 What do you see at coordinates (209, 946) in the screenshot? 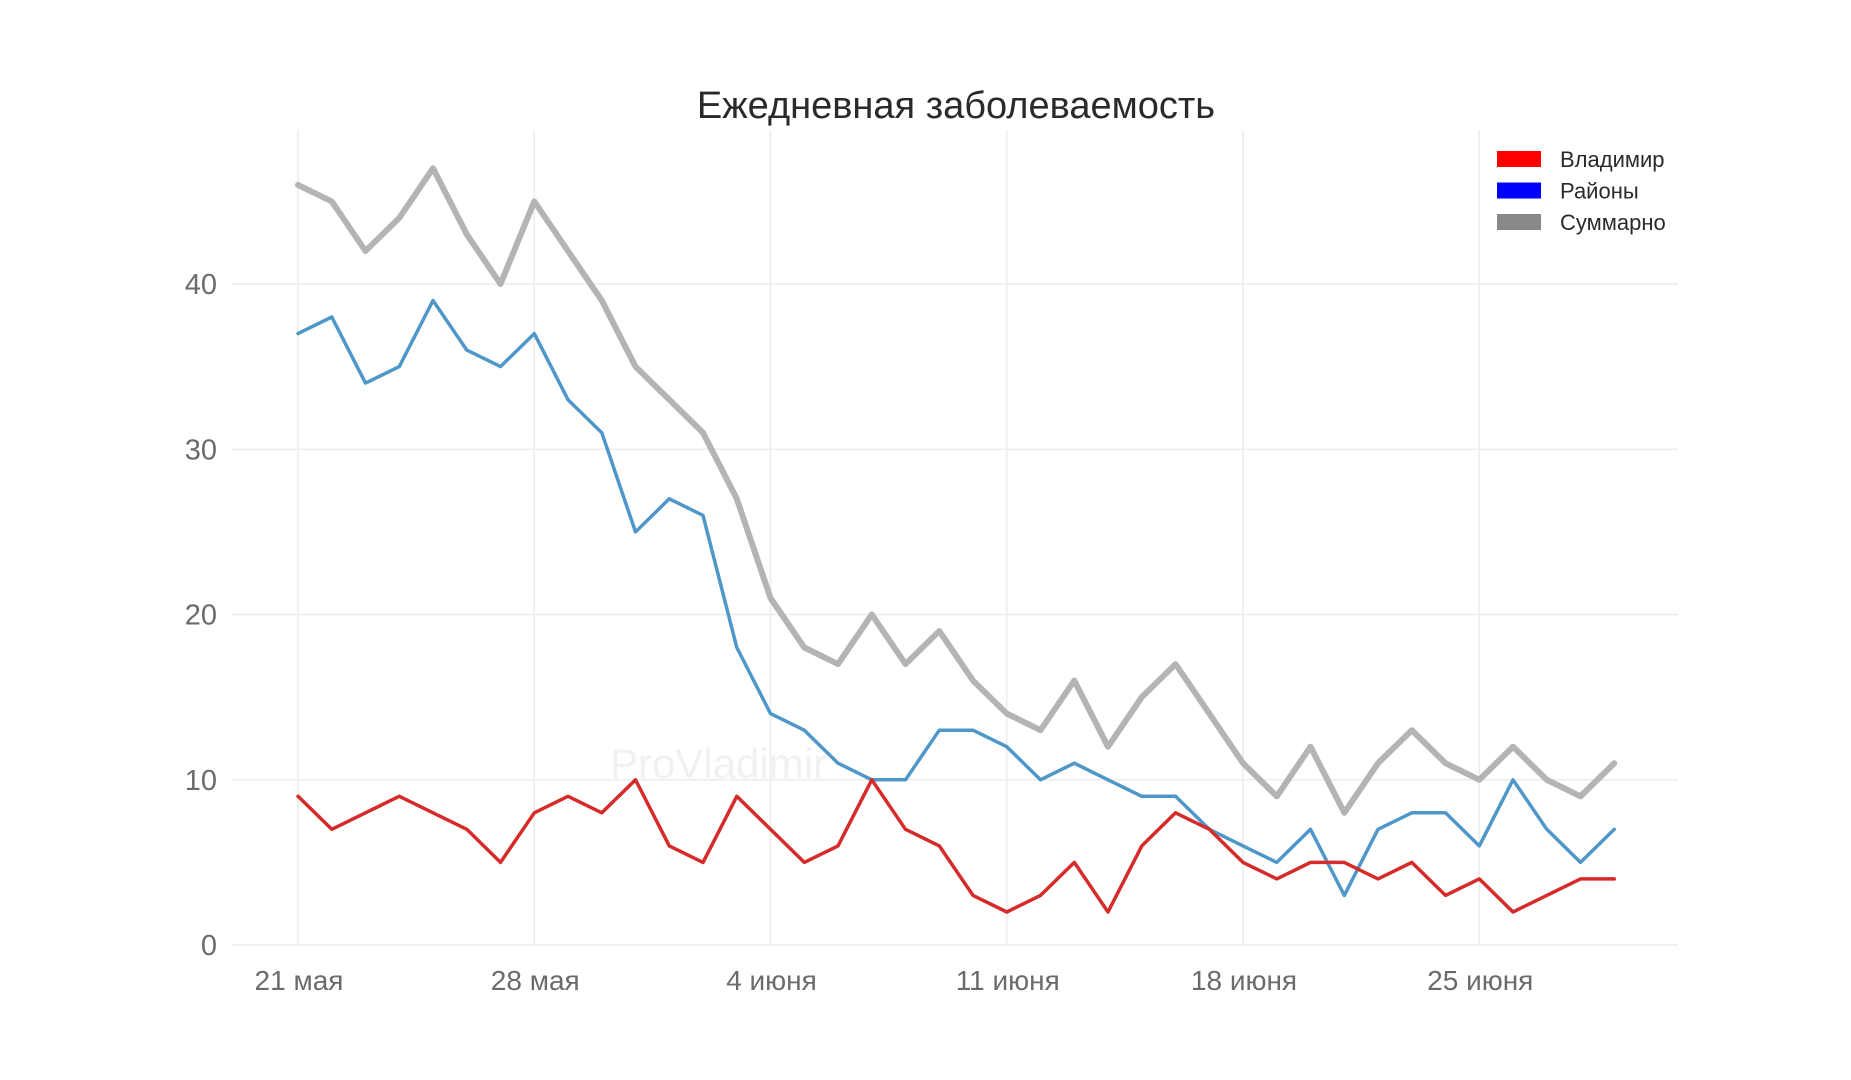
I see `y-tick-label: 0` at bounding box center [209, 946].